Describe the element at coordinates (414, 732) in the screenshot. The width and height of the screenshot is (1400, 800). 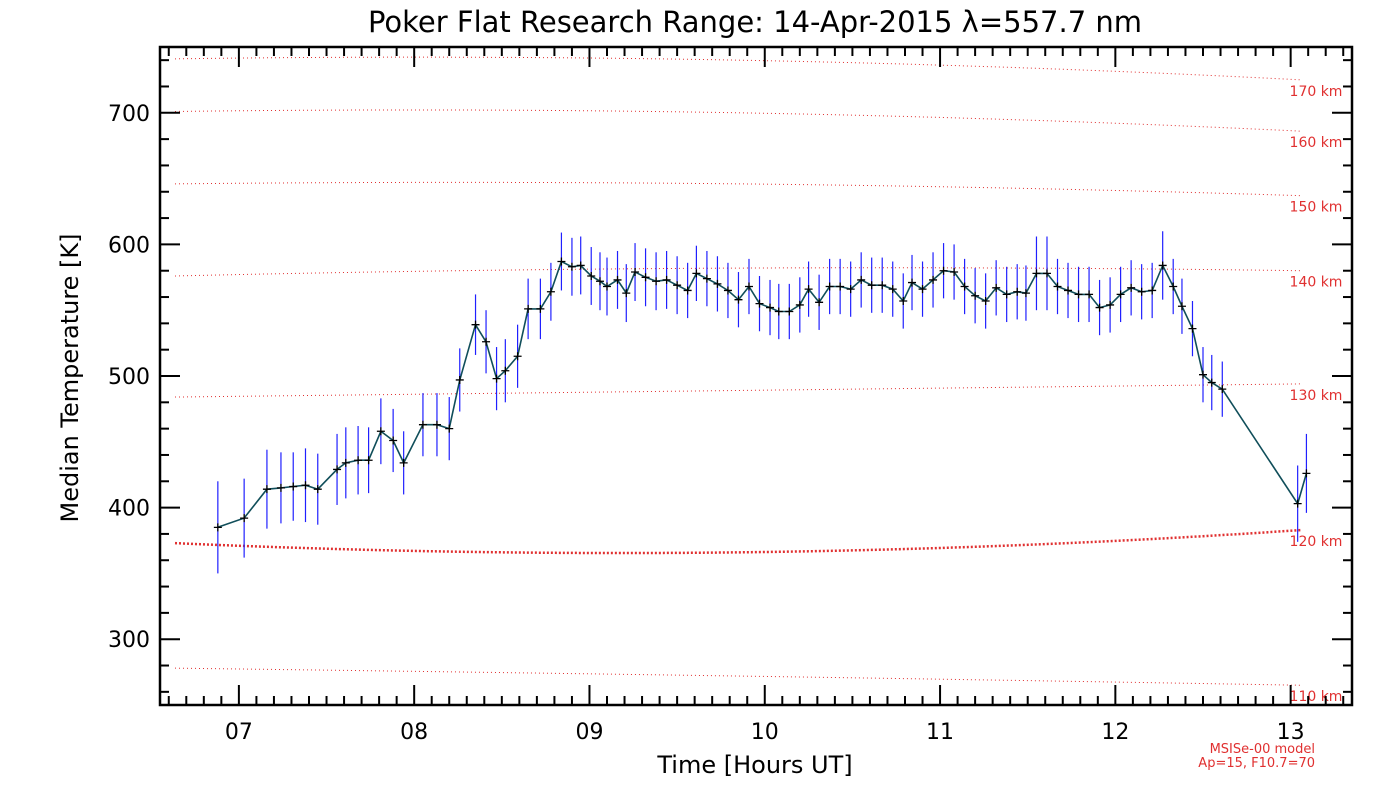
I see `x-tick-label: 08` at that location.